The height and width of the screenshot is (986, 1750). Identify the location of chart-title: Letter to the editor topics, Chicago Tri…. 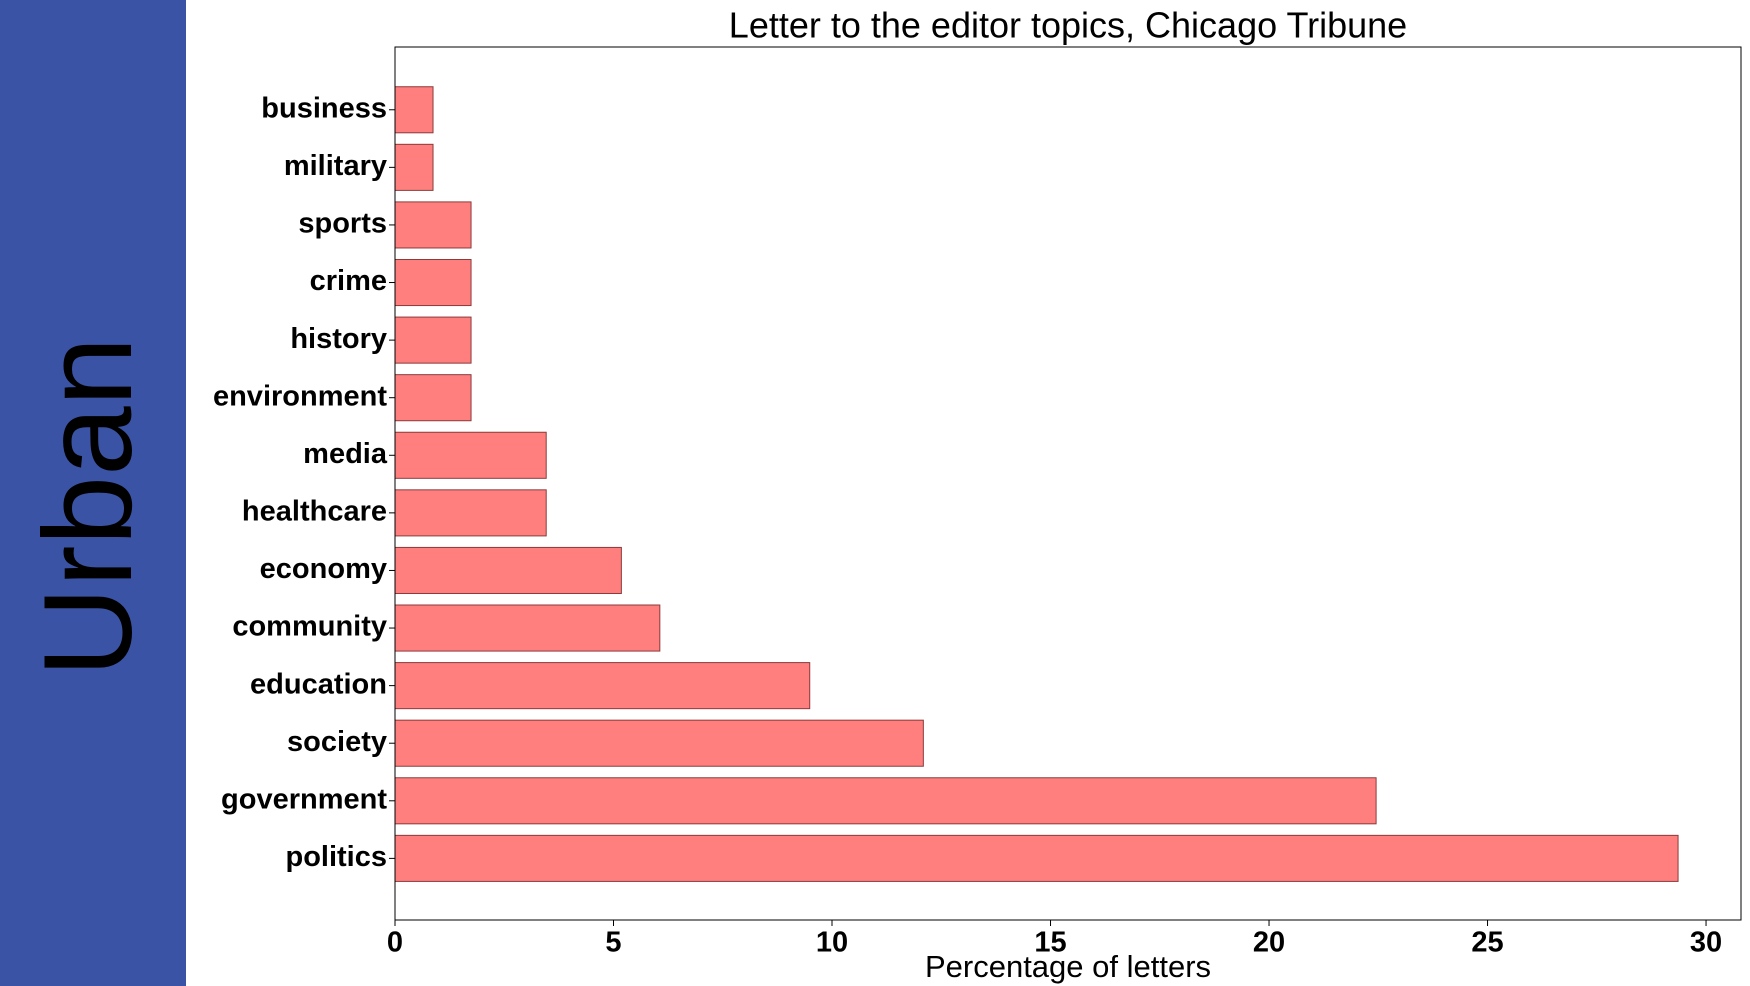
(1068, 25).